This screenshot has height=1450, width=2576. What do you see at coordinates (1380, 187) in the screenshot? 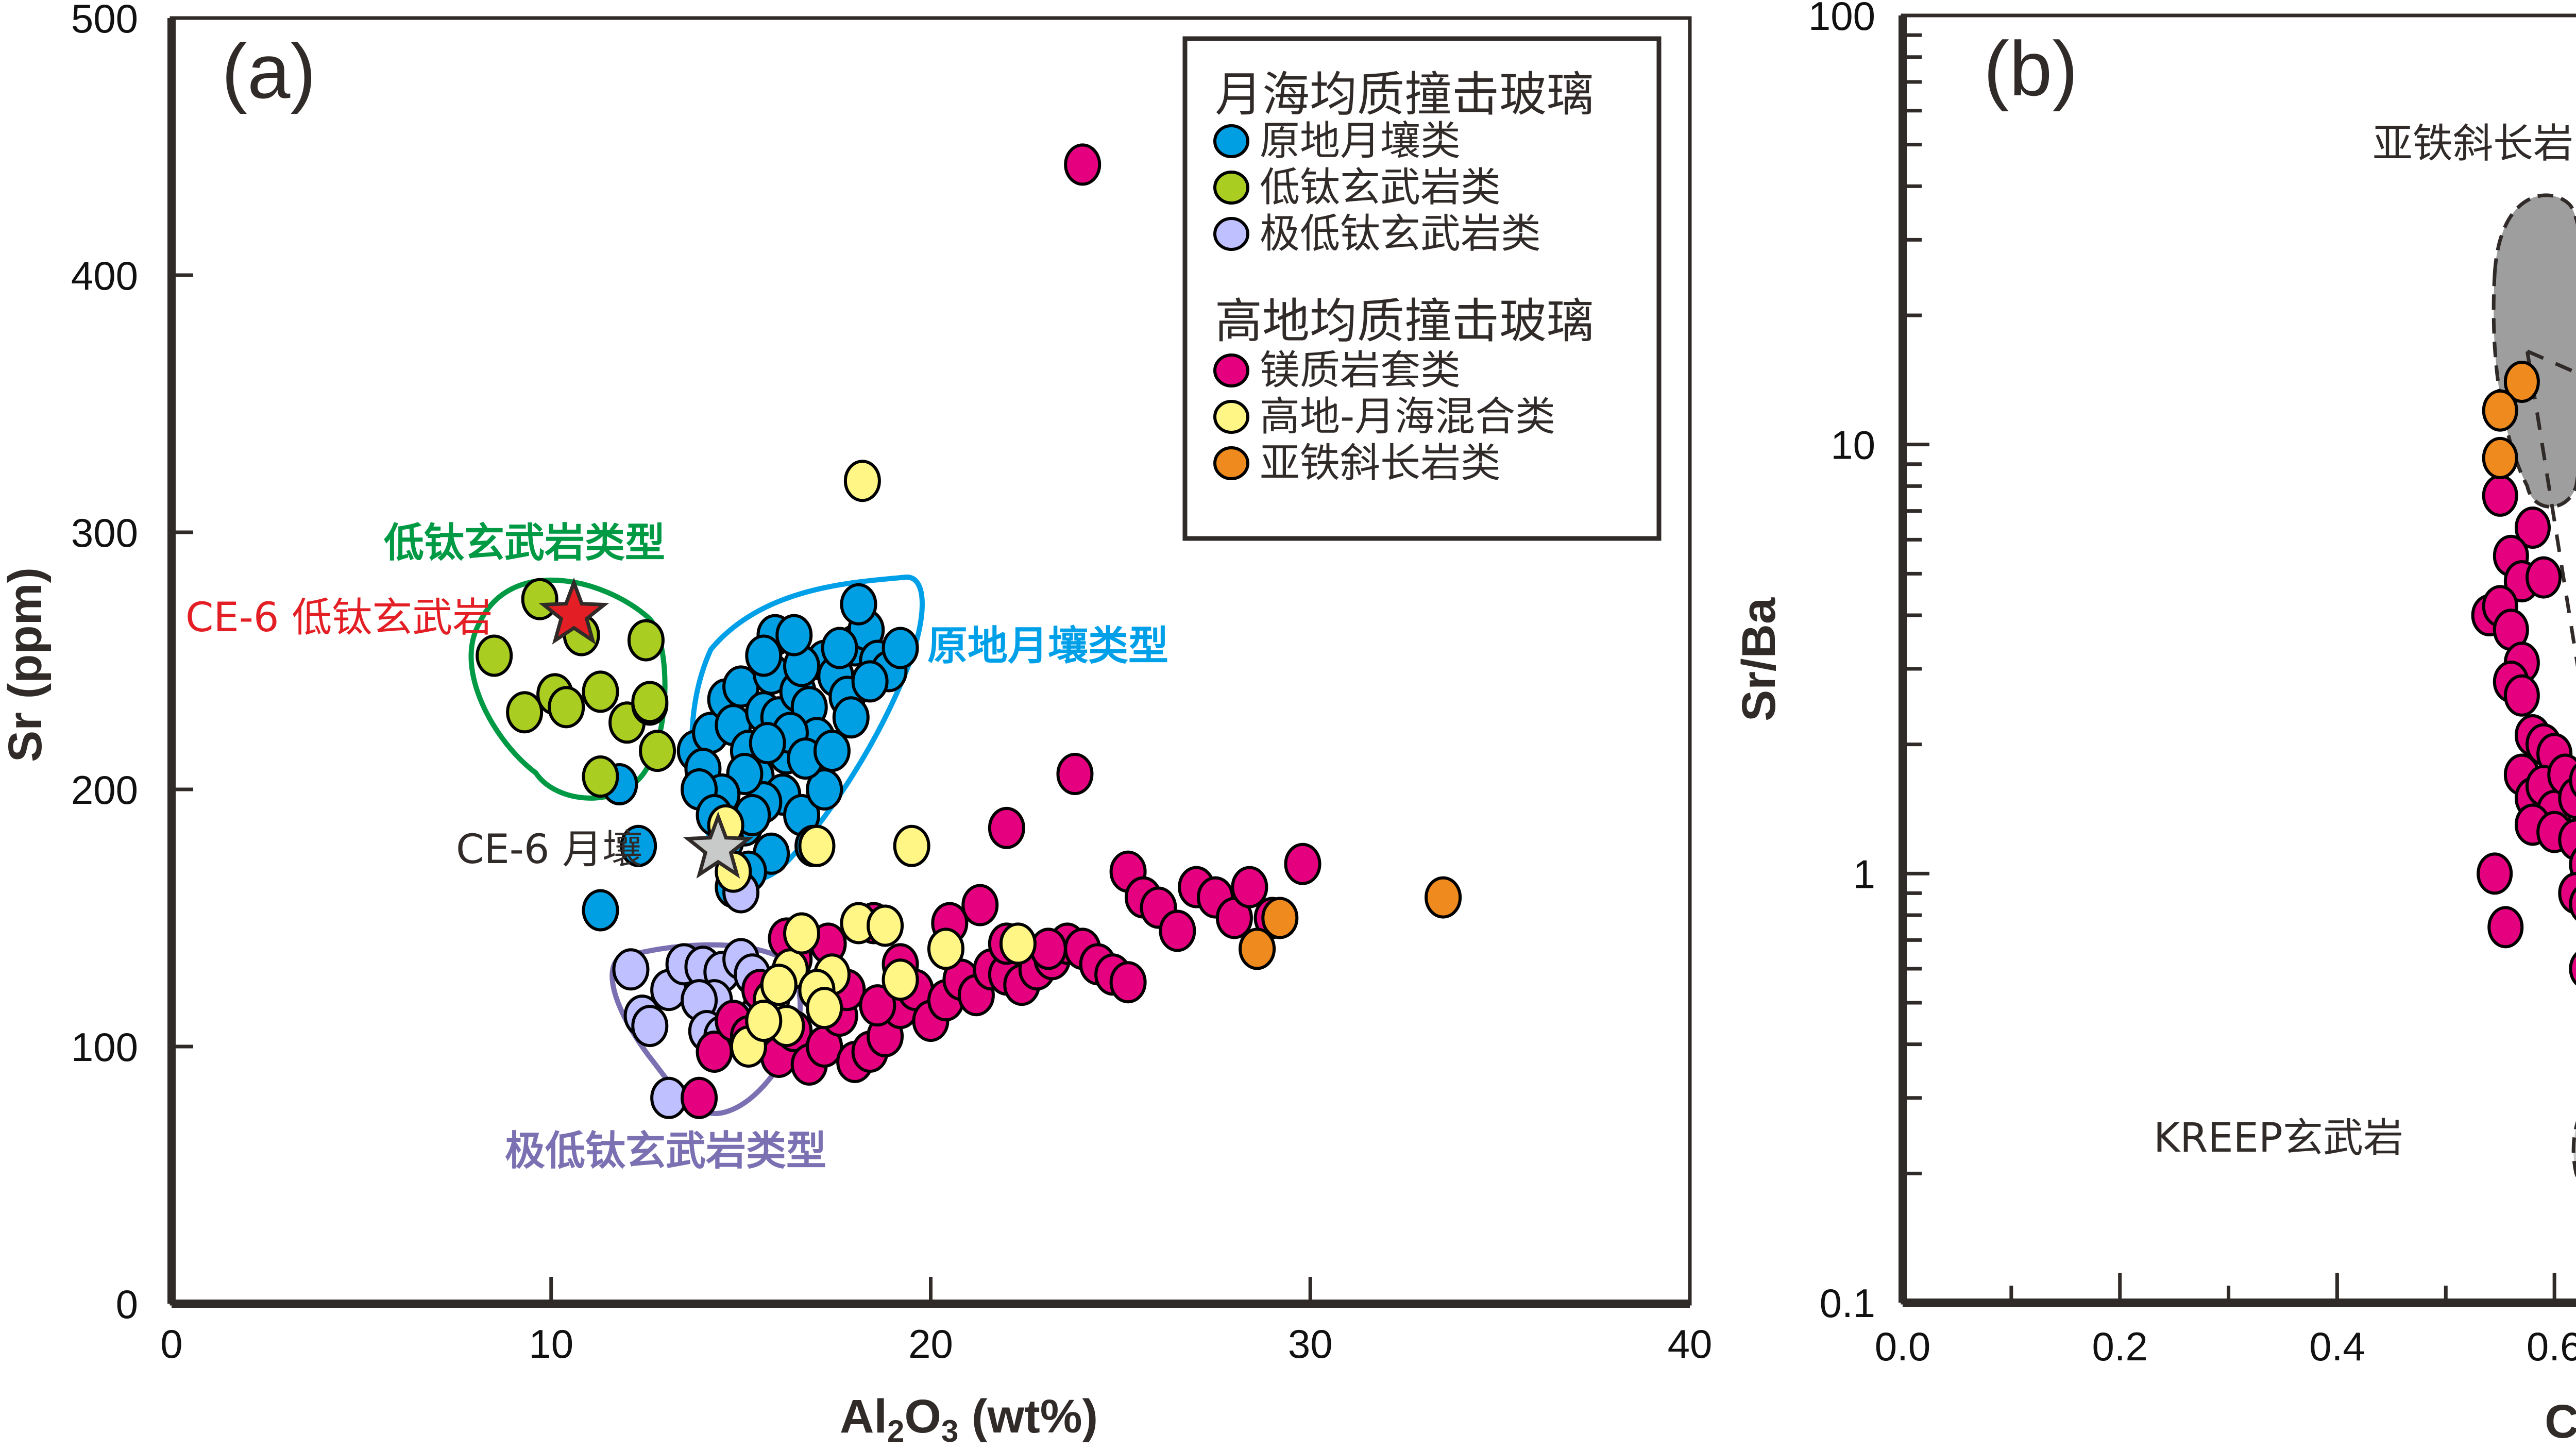
I see `legend-label: 低钛玄武岩类` at bounding box center [1380, 187].